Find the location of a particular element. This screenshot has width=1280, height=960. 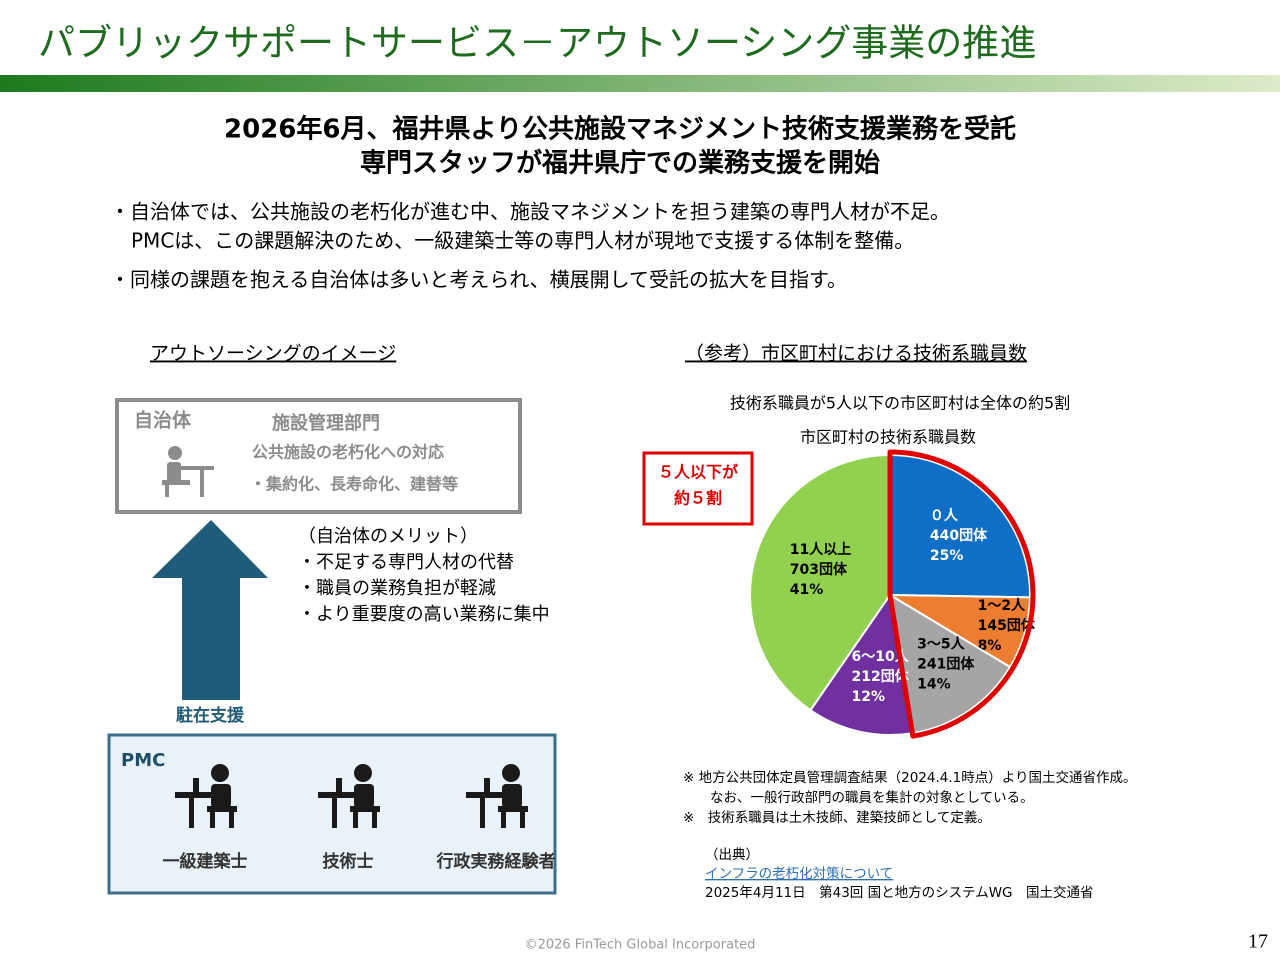

merit: ・不足する専門人材の代替 is located at coordinates (406, 562).